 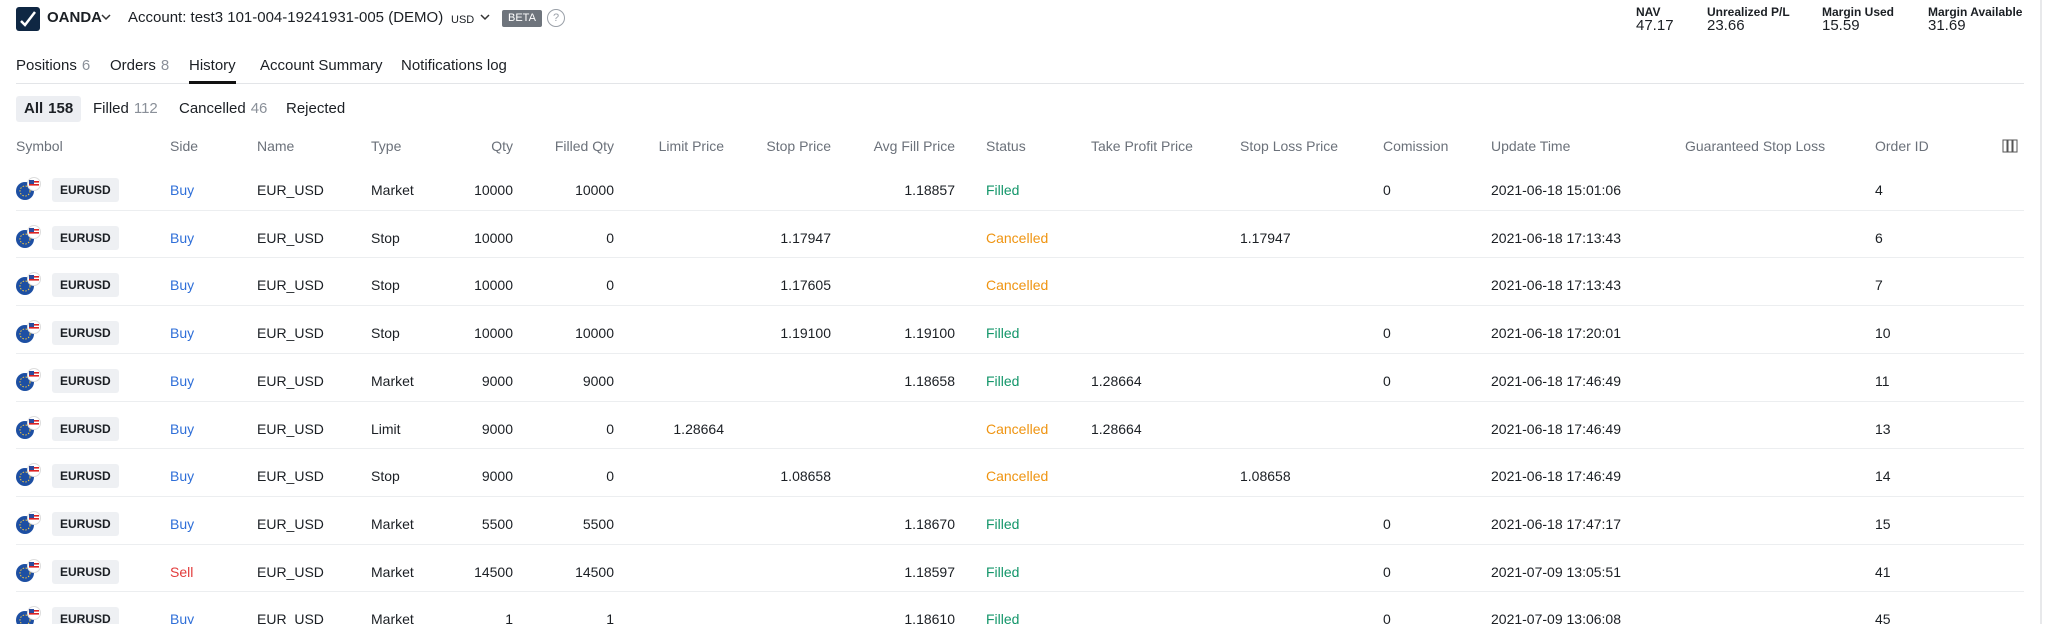 What do you see at coordinates (145, 108) in the screenshot?
I see `filter-count: 112` at bounding box center [145, 108].